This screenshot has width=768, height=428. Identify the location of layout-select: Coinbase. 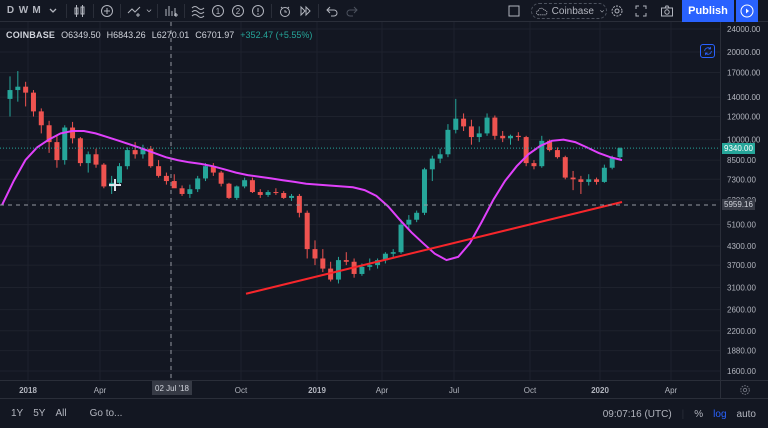
(569, 11).